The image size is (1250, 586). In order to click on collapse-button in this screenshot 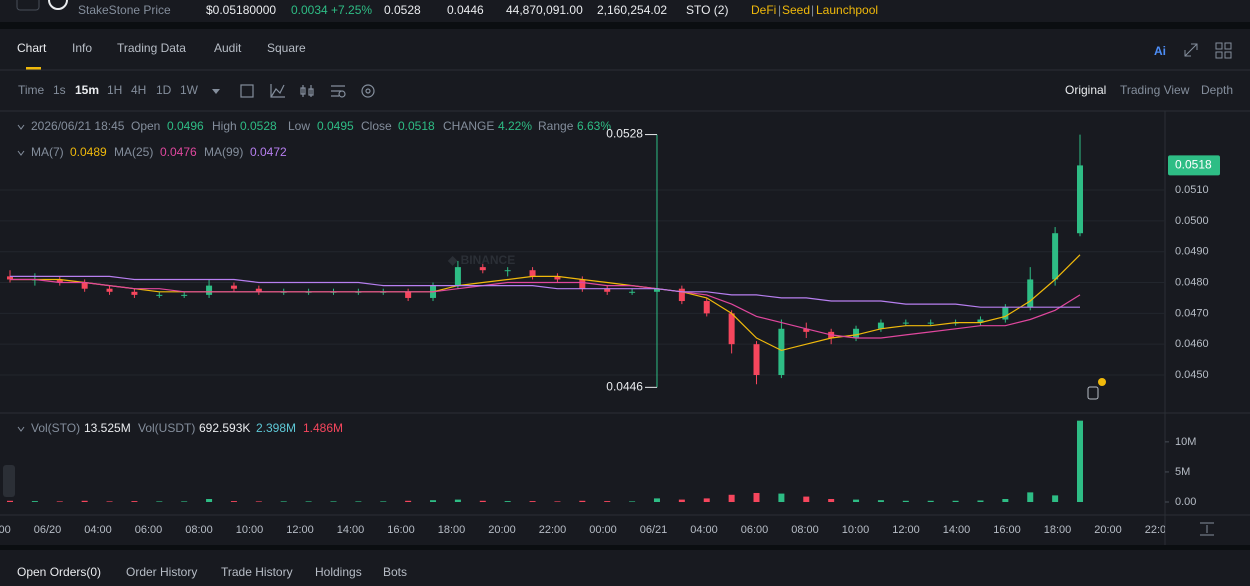, I will do `click(9, 481)`.